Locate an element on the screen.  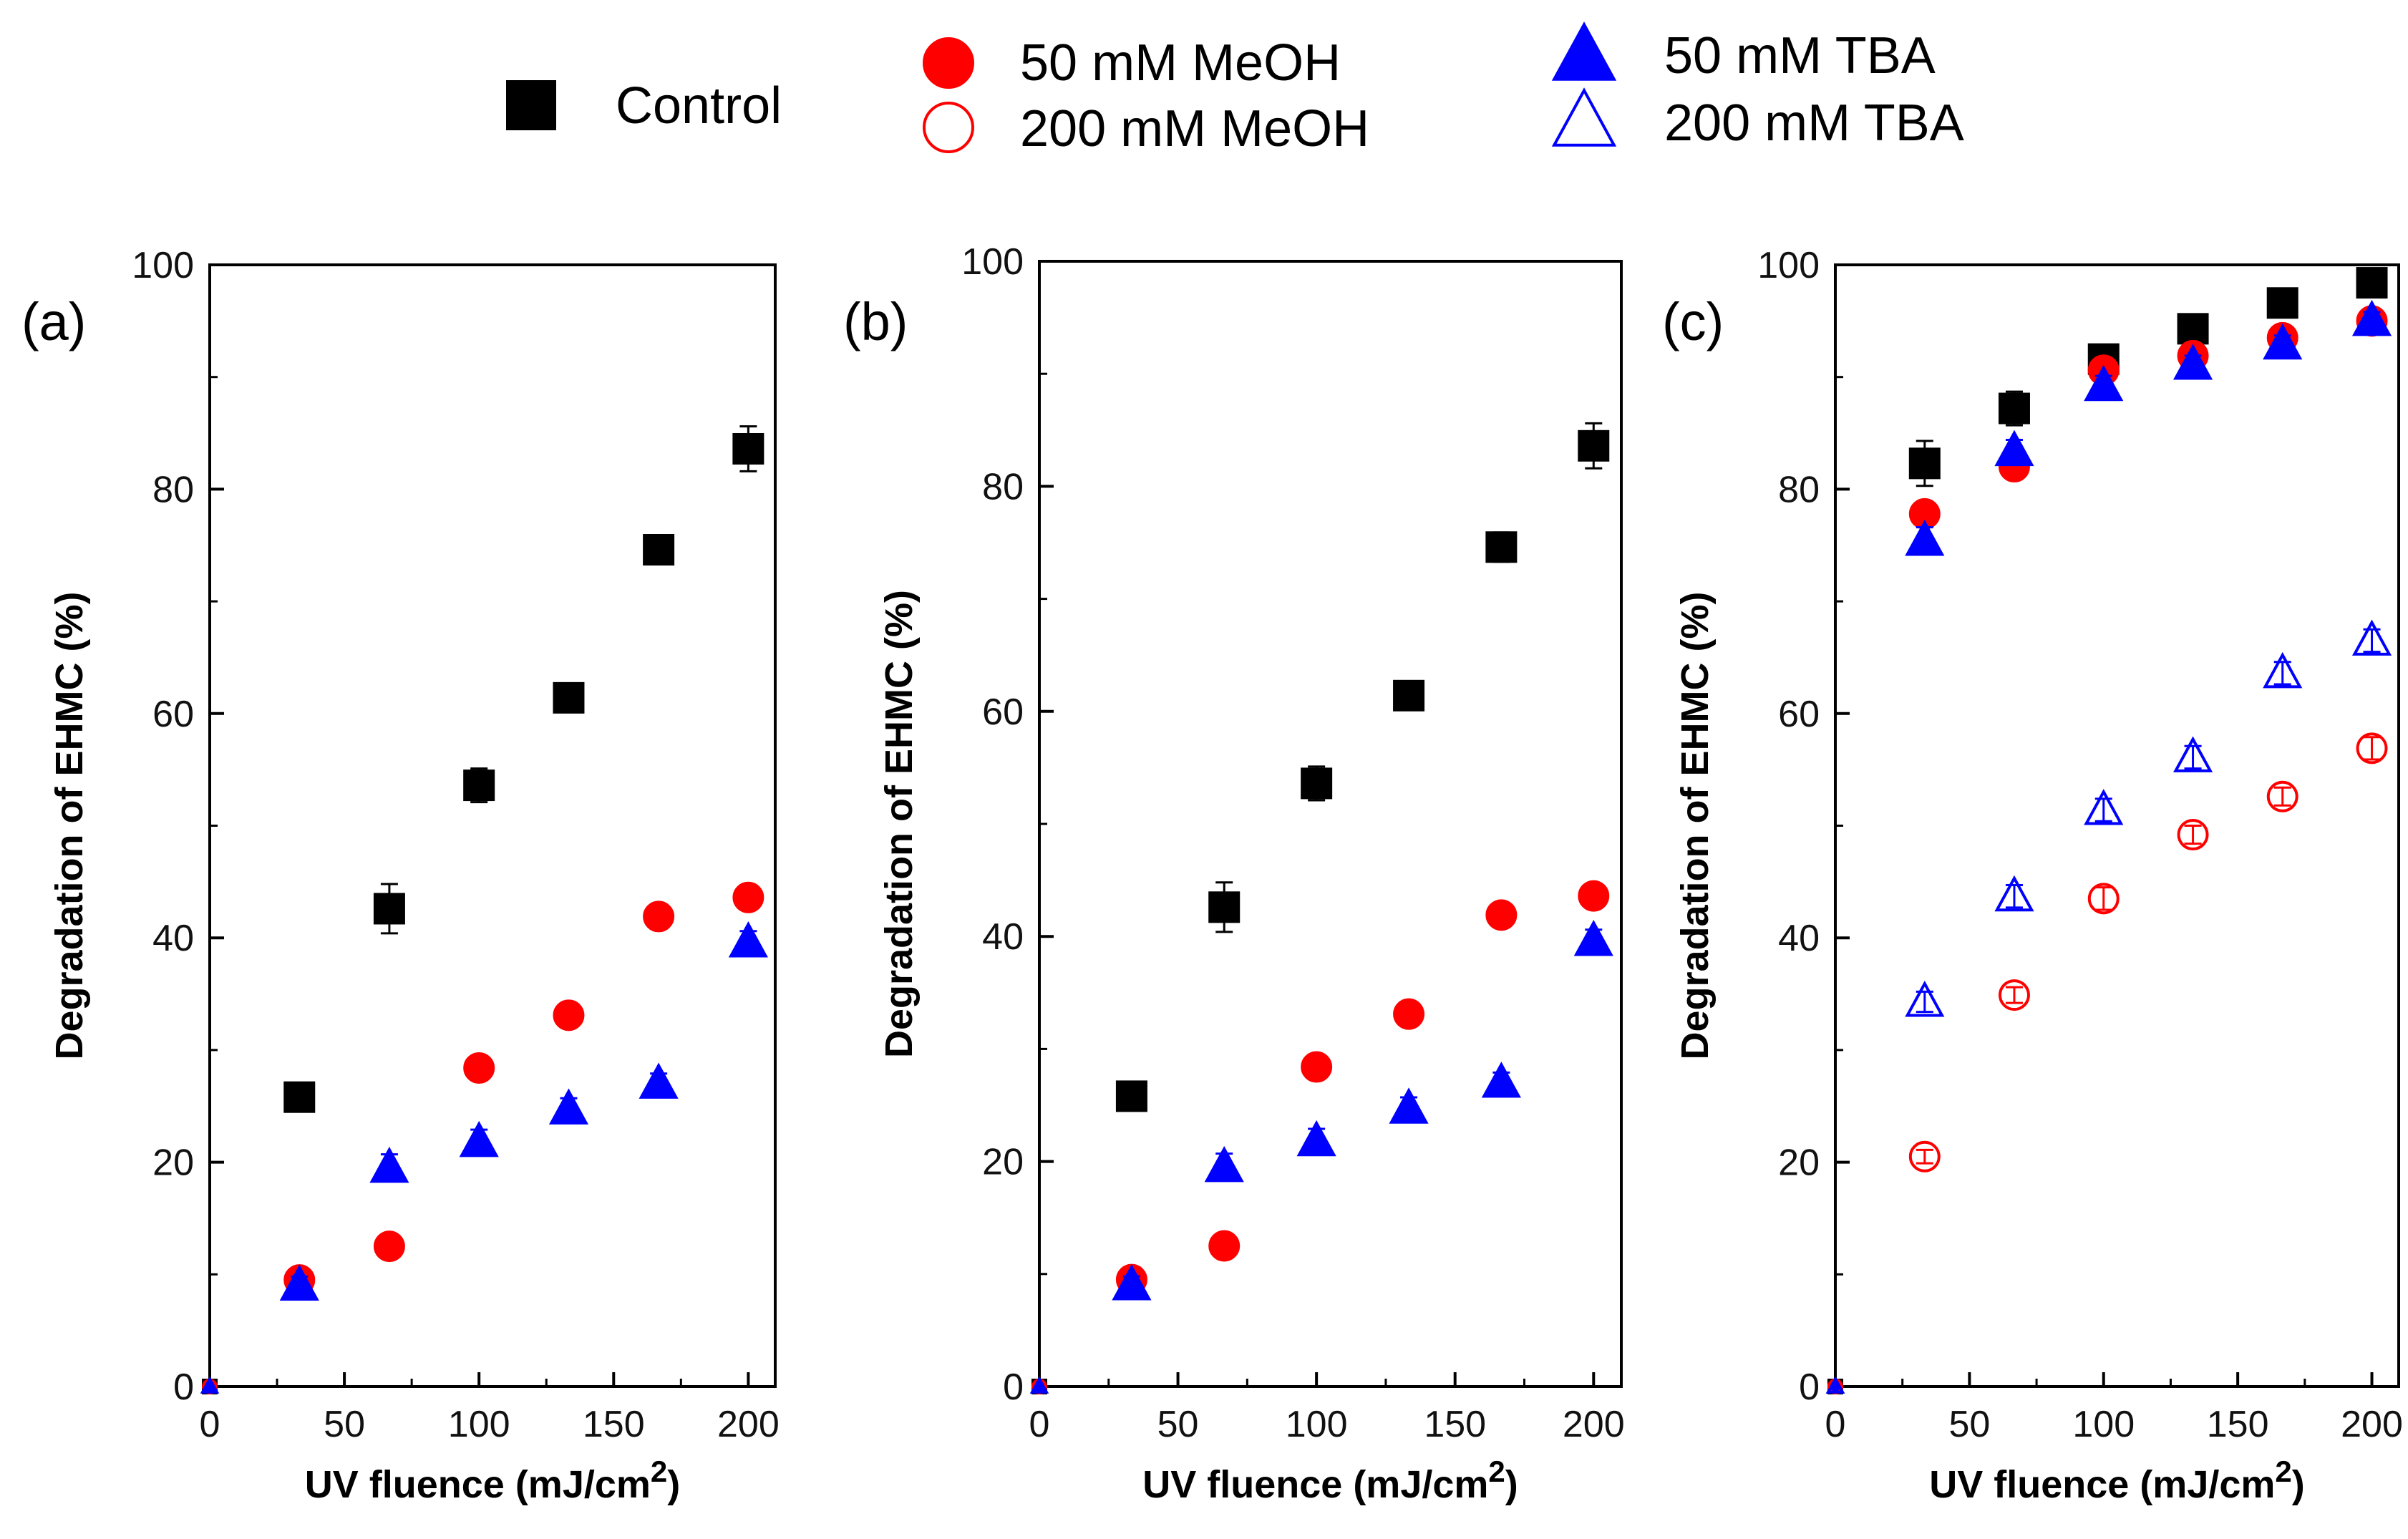
y-axis-label: Degradation of EHMC (%) is located at coordinates (70, 826).